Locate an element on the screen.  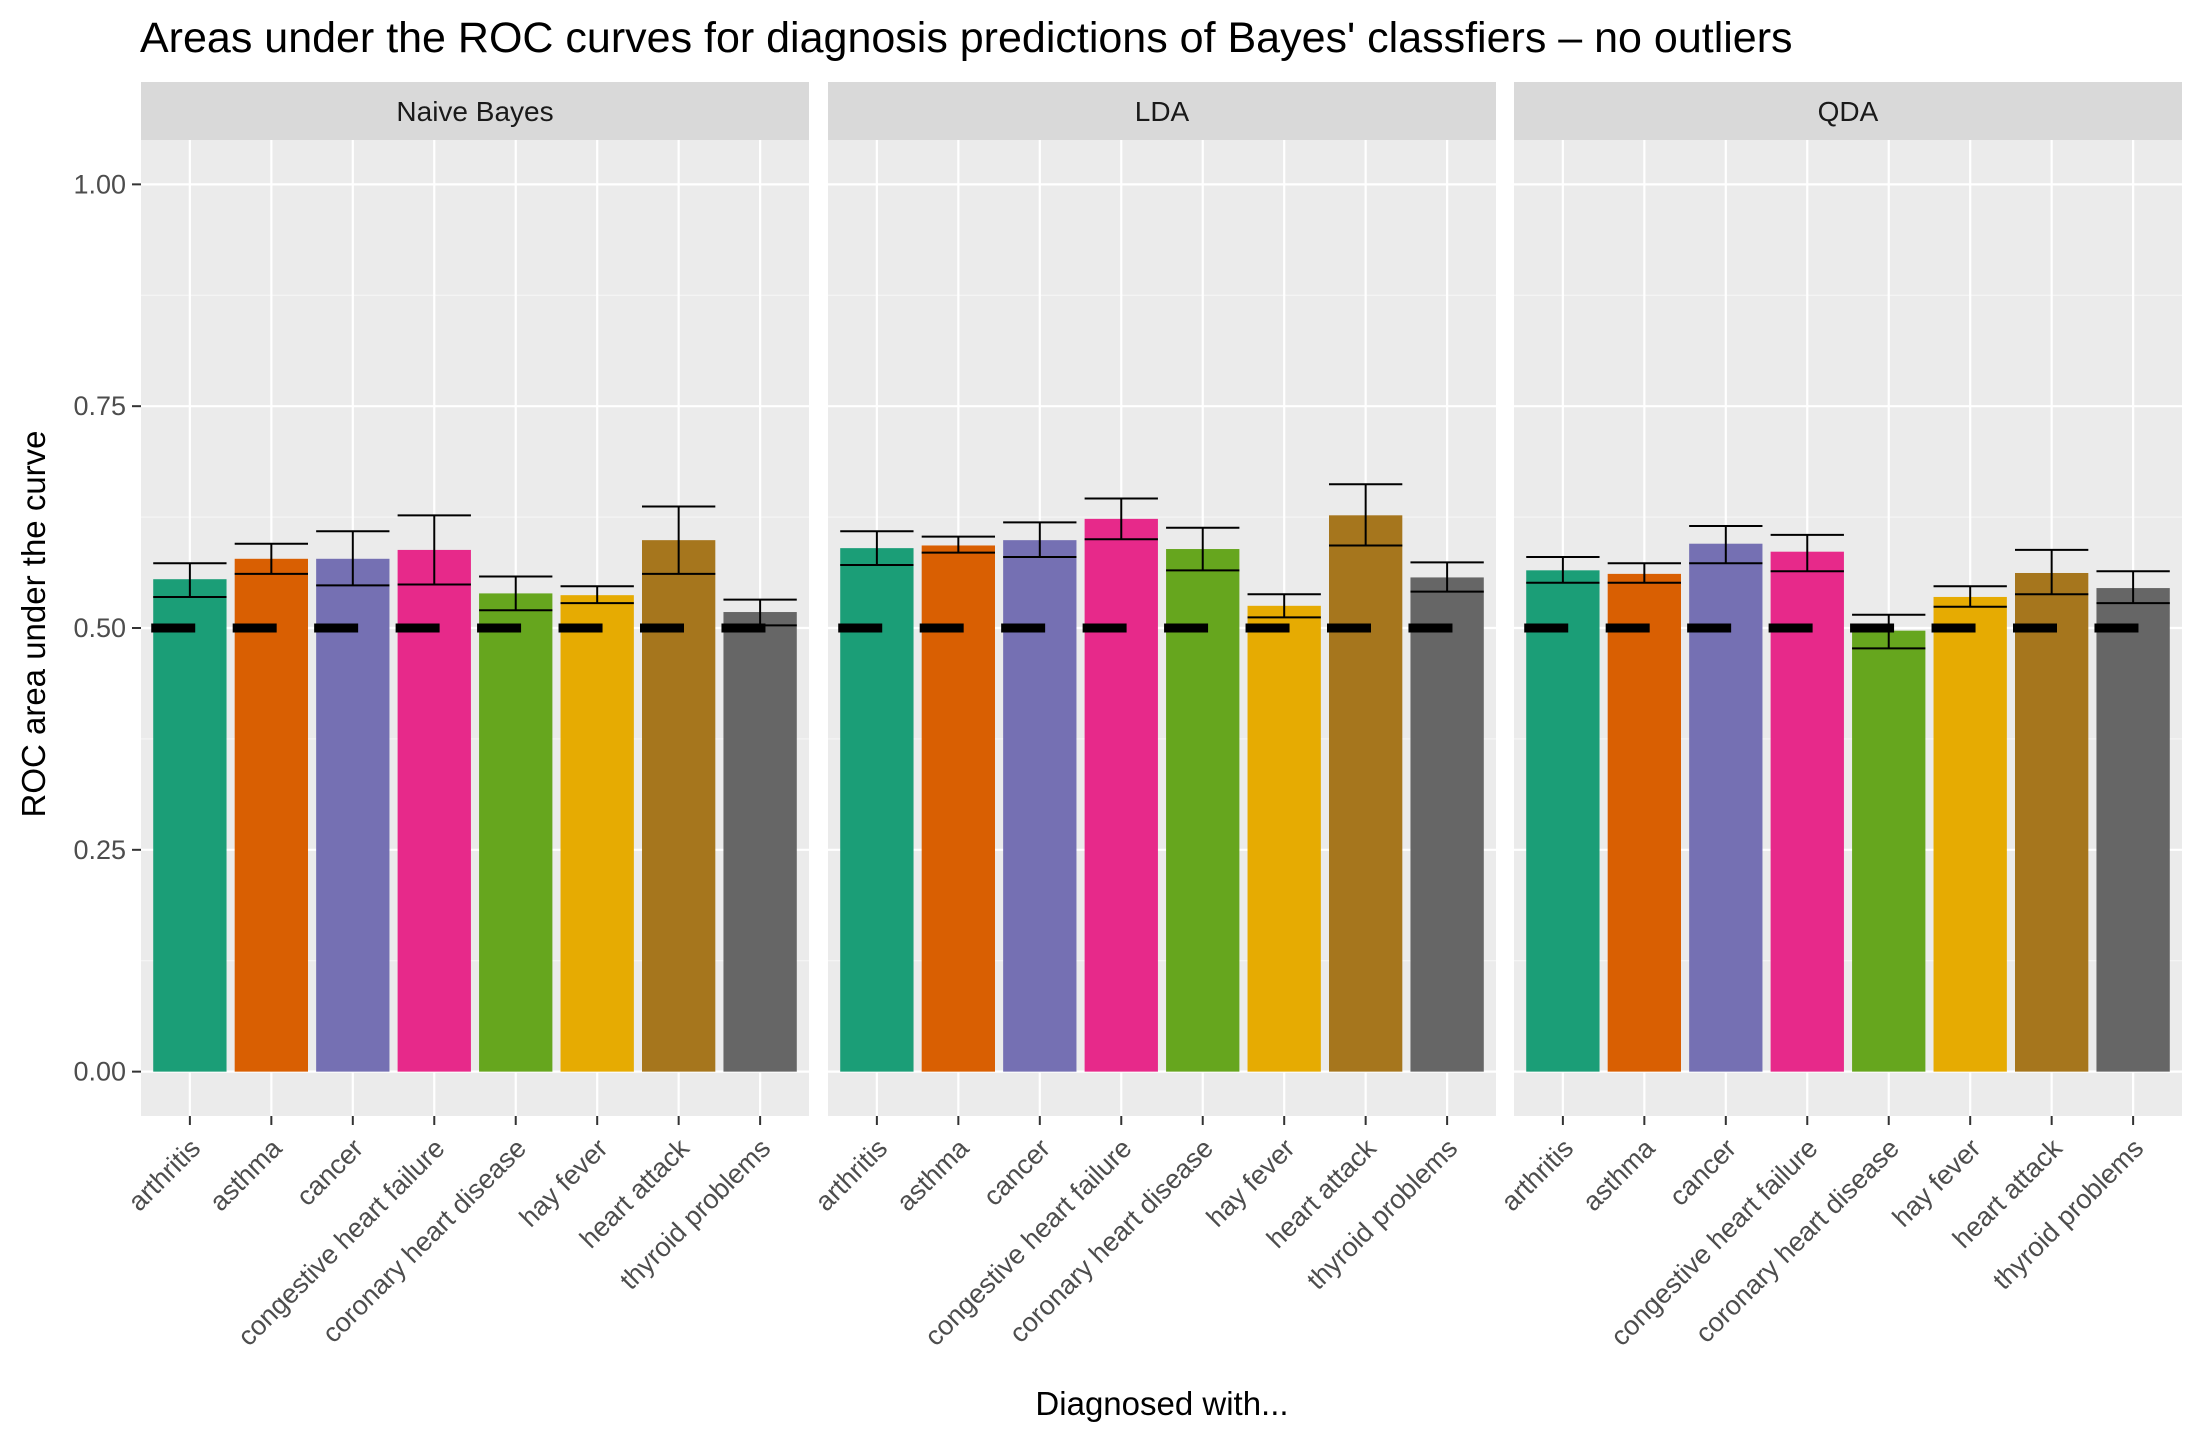
y-tick-label: 0.50 is located at coordinates (99, 628).